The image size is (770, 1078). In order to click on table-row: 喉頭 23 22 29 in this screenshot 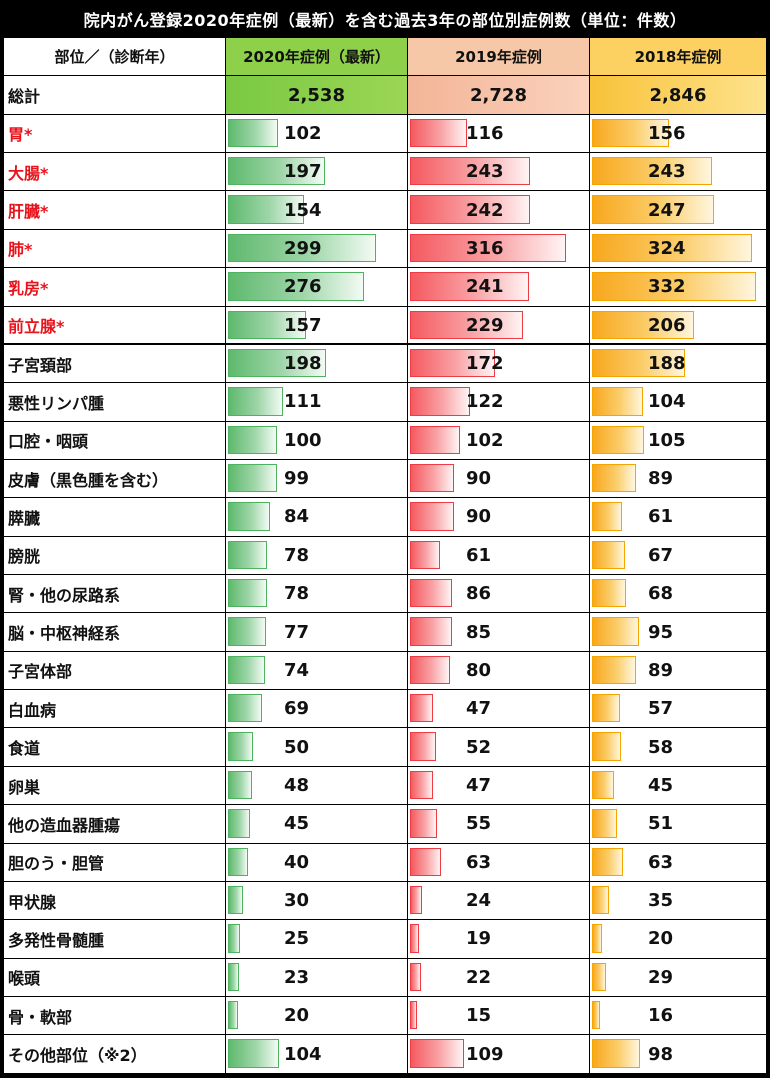, I will do `click(385, 977)`.